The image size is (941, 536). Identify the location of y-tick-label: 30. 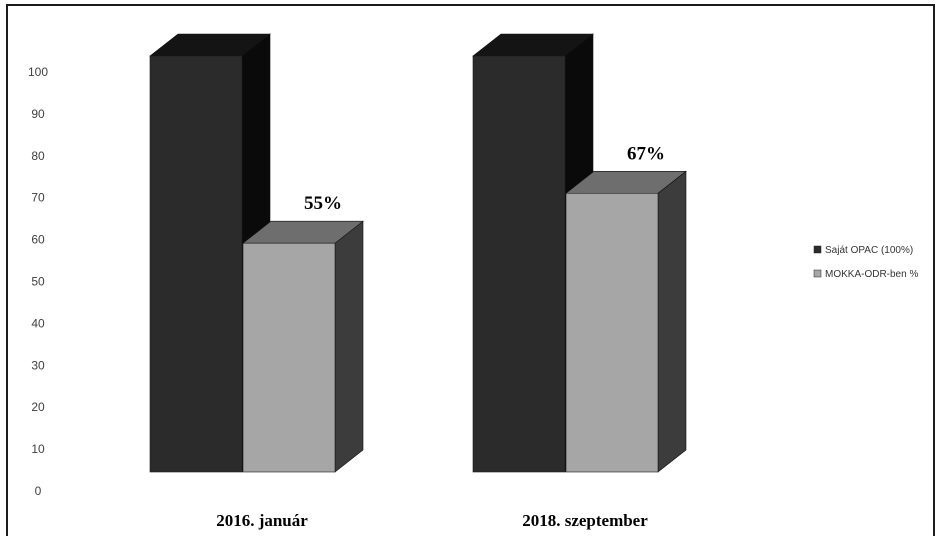
(38, 365).